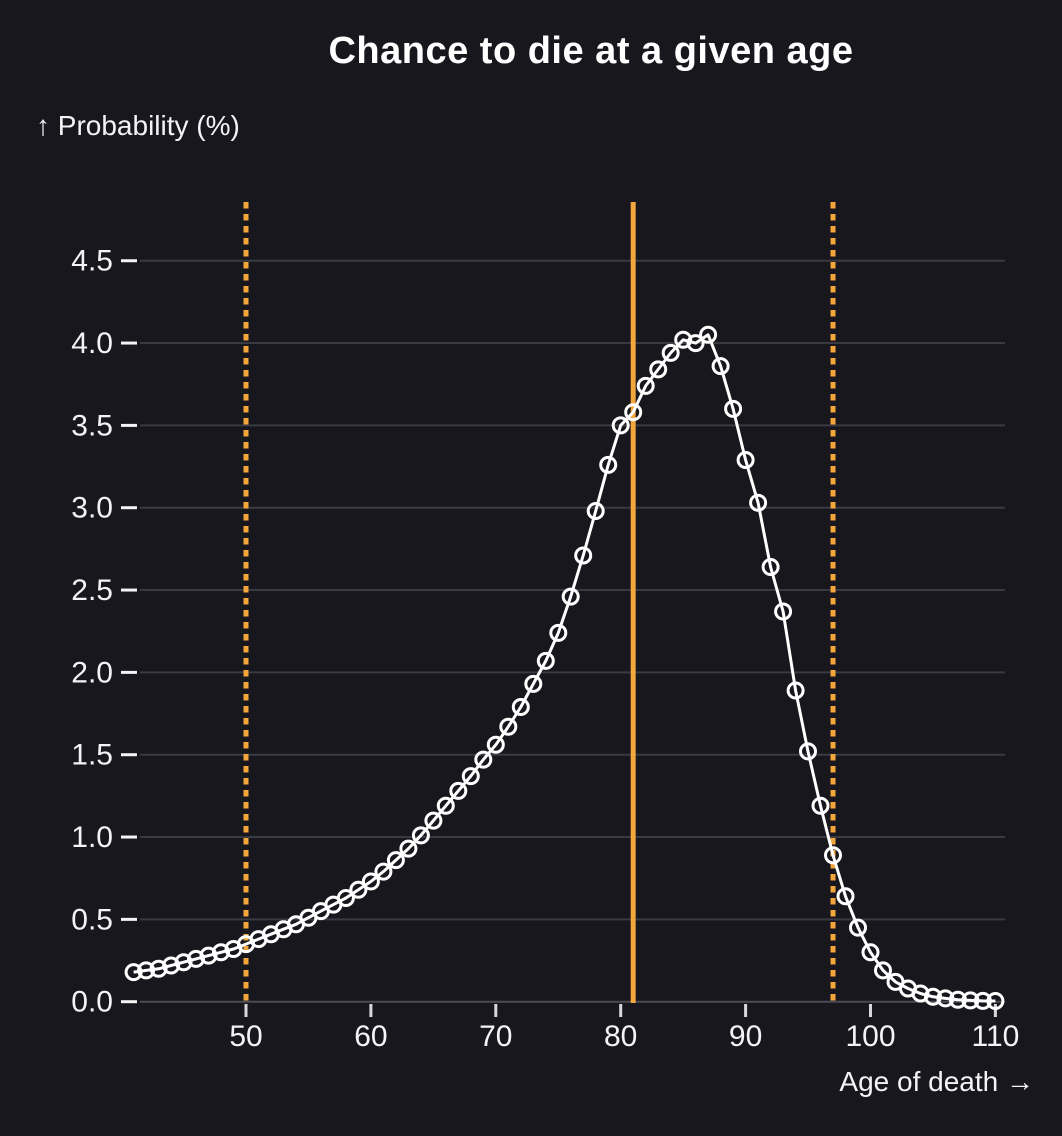 This screenshot has height=1136, width=1062. What do you see at coordinates (92, 590) in the screenshot?
I see `y-tick-label: 2.5` at bounding box center [92, 590].